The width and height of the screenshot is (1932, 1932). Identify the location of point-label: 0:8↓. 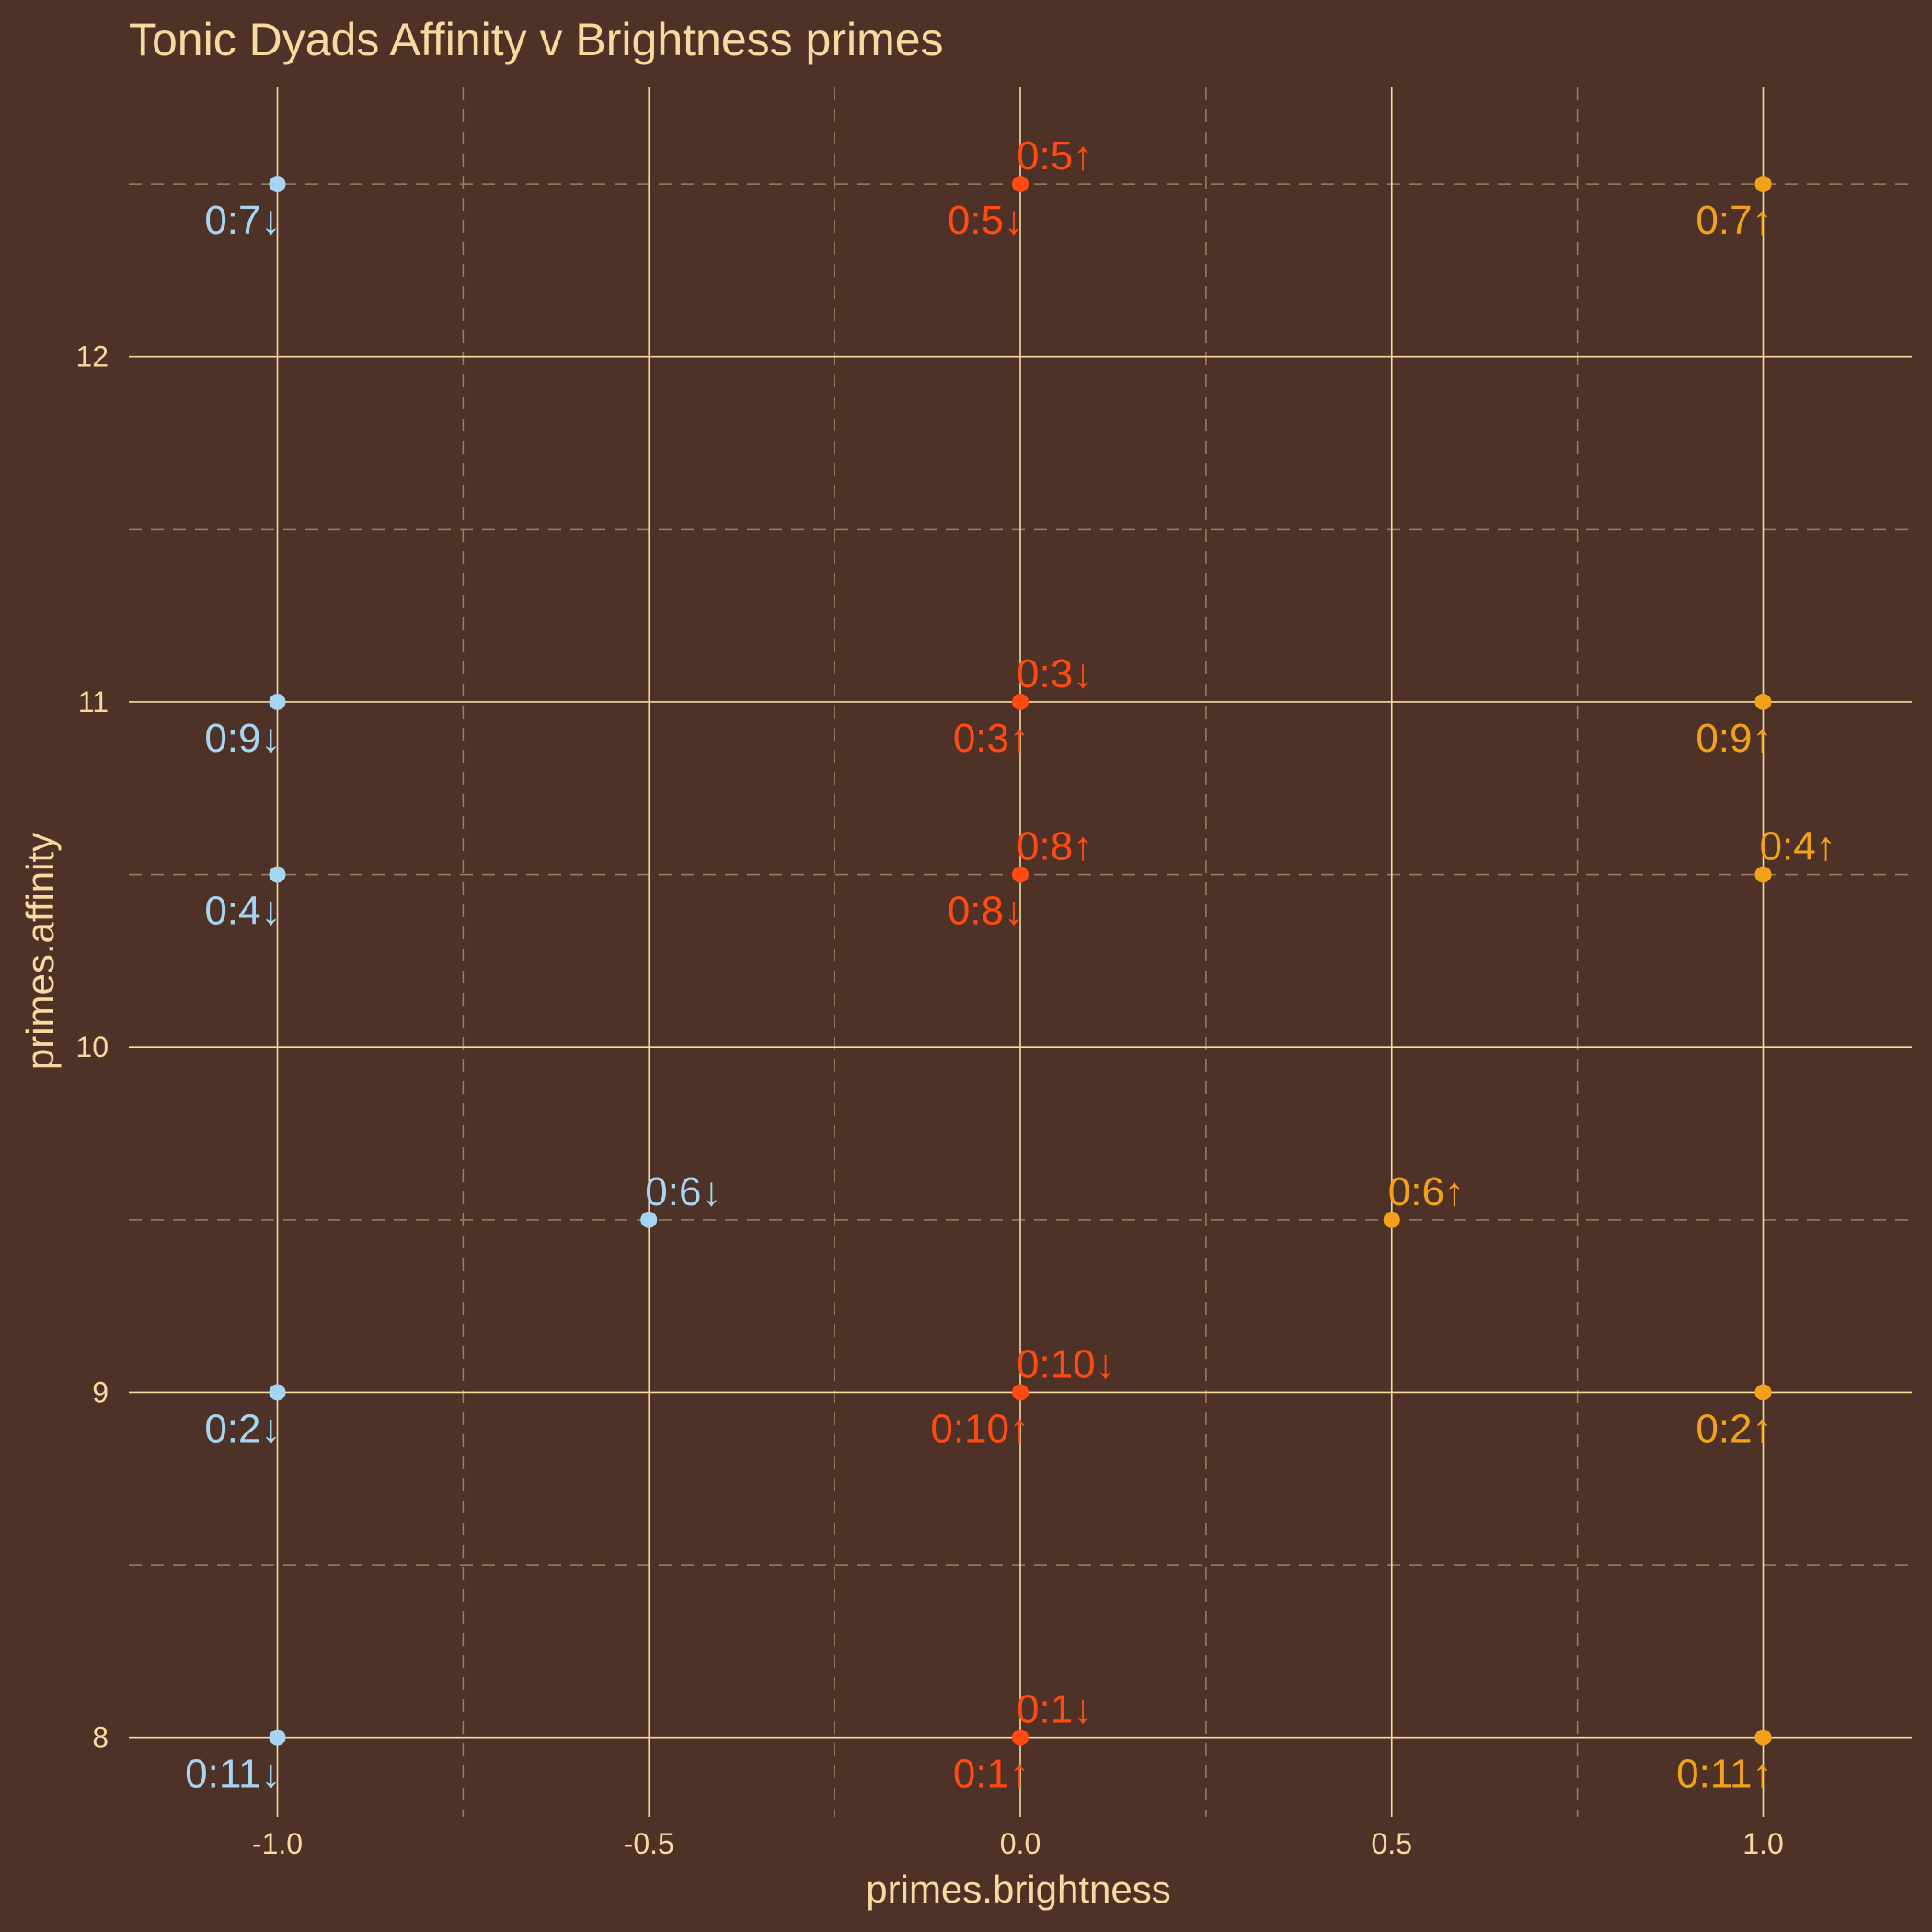
(986, 911).